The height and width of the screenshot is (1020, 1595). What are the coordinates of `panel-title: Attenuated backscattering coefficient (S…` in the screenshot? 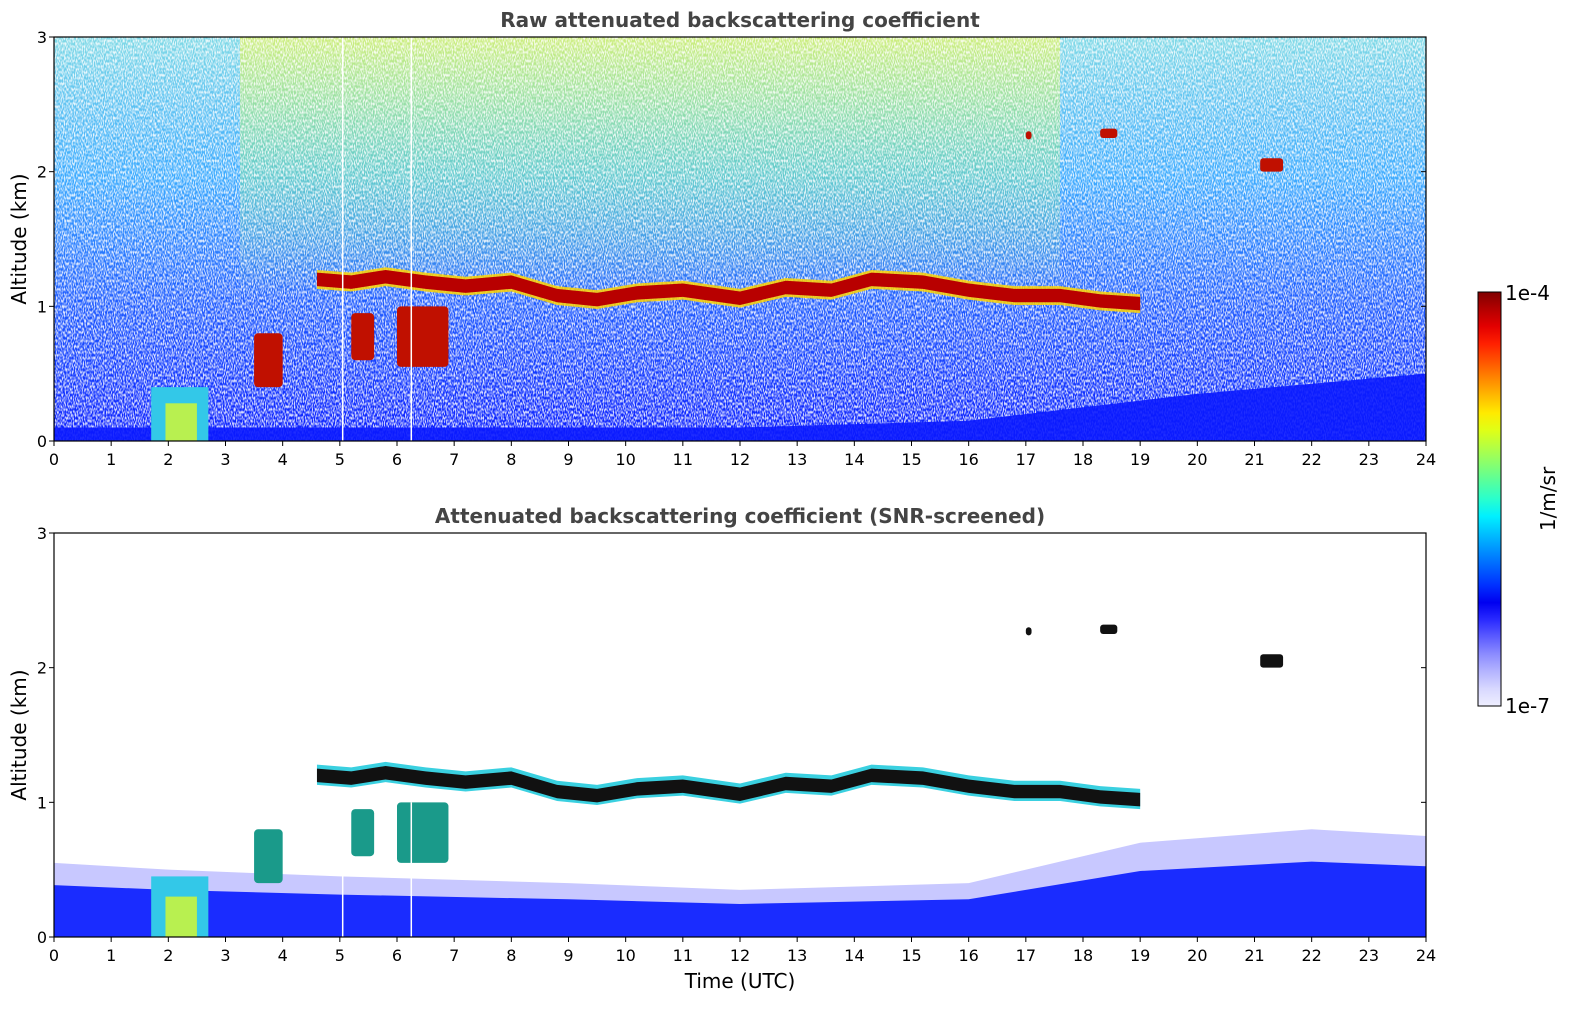 It's located at (740, 516).